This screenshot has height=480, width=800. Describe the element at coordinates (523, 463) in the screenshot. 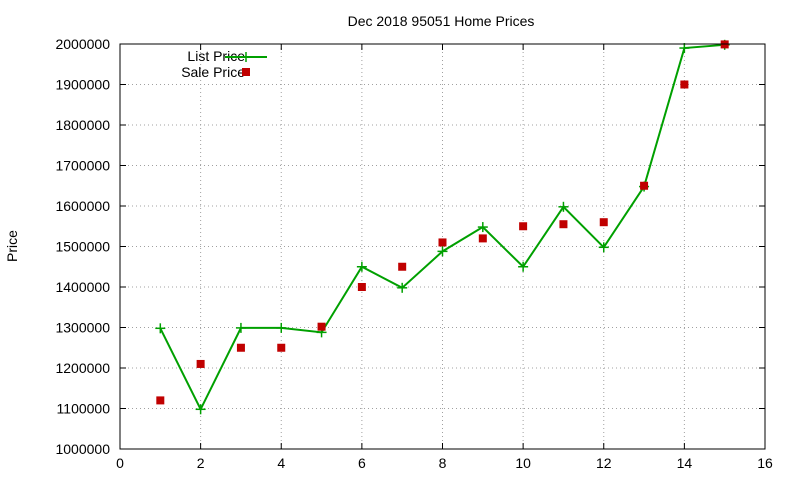

I see `x-tick-label: 10` at that location.